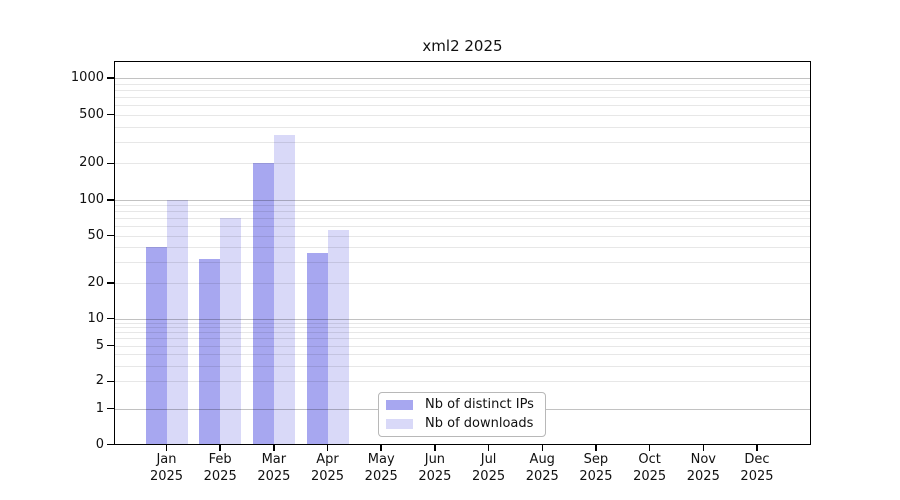 This screenshot has width=900, height=500. Describe the element at coordinates (95, 318) in the screenshot. I see `y-axis-tick-label: 10` at that location.